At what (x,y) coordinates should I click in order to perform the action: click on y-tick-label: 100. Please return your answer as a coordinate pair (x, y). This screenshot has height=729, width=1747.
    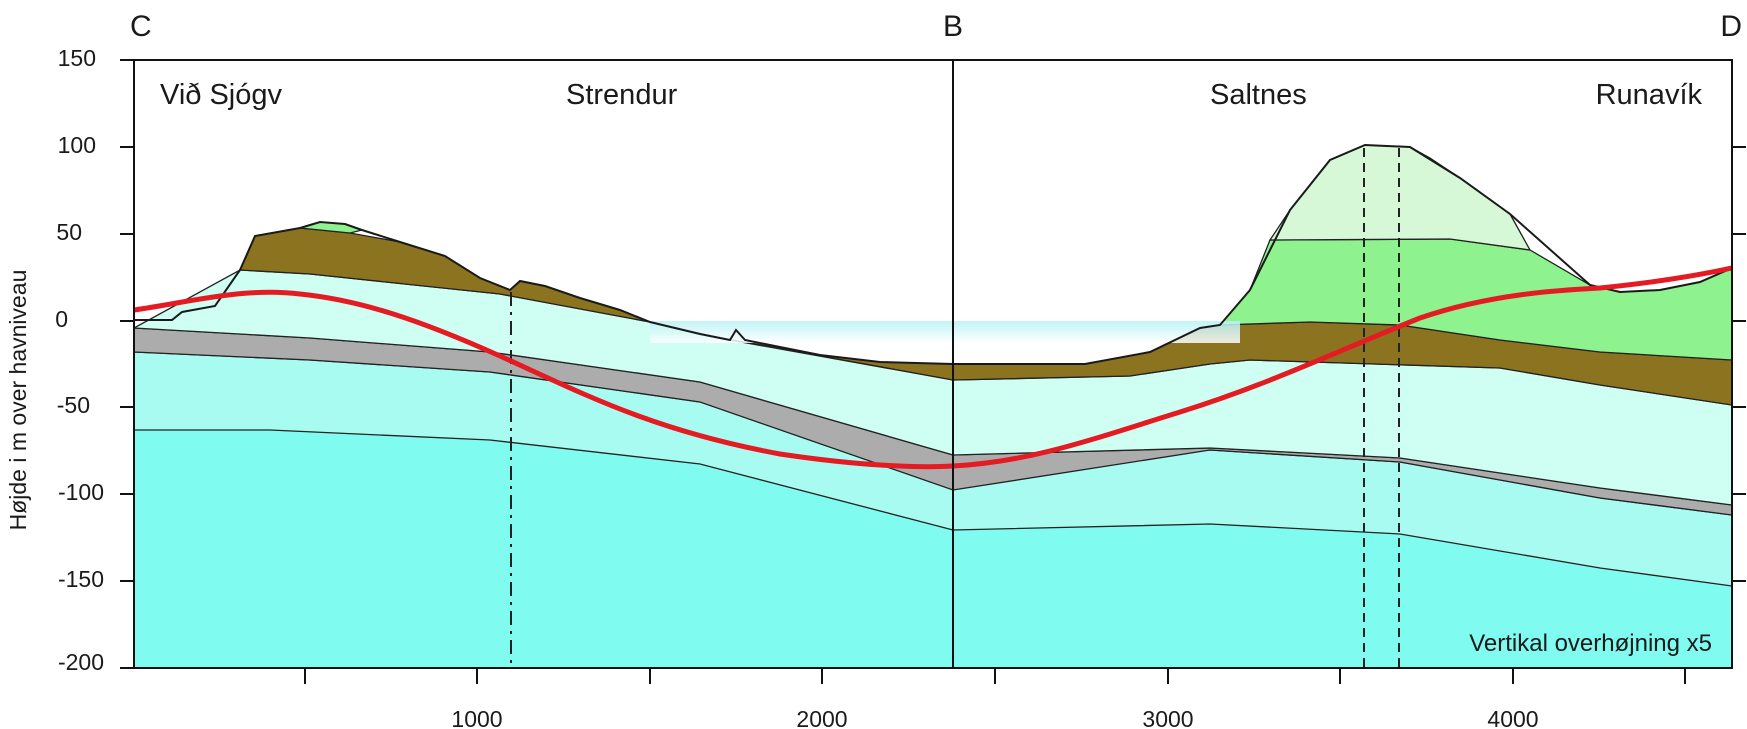
    Looking at the image, I should click on (77, 145).